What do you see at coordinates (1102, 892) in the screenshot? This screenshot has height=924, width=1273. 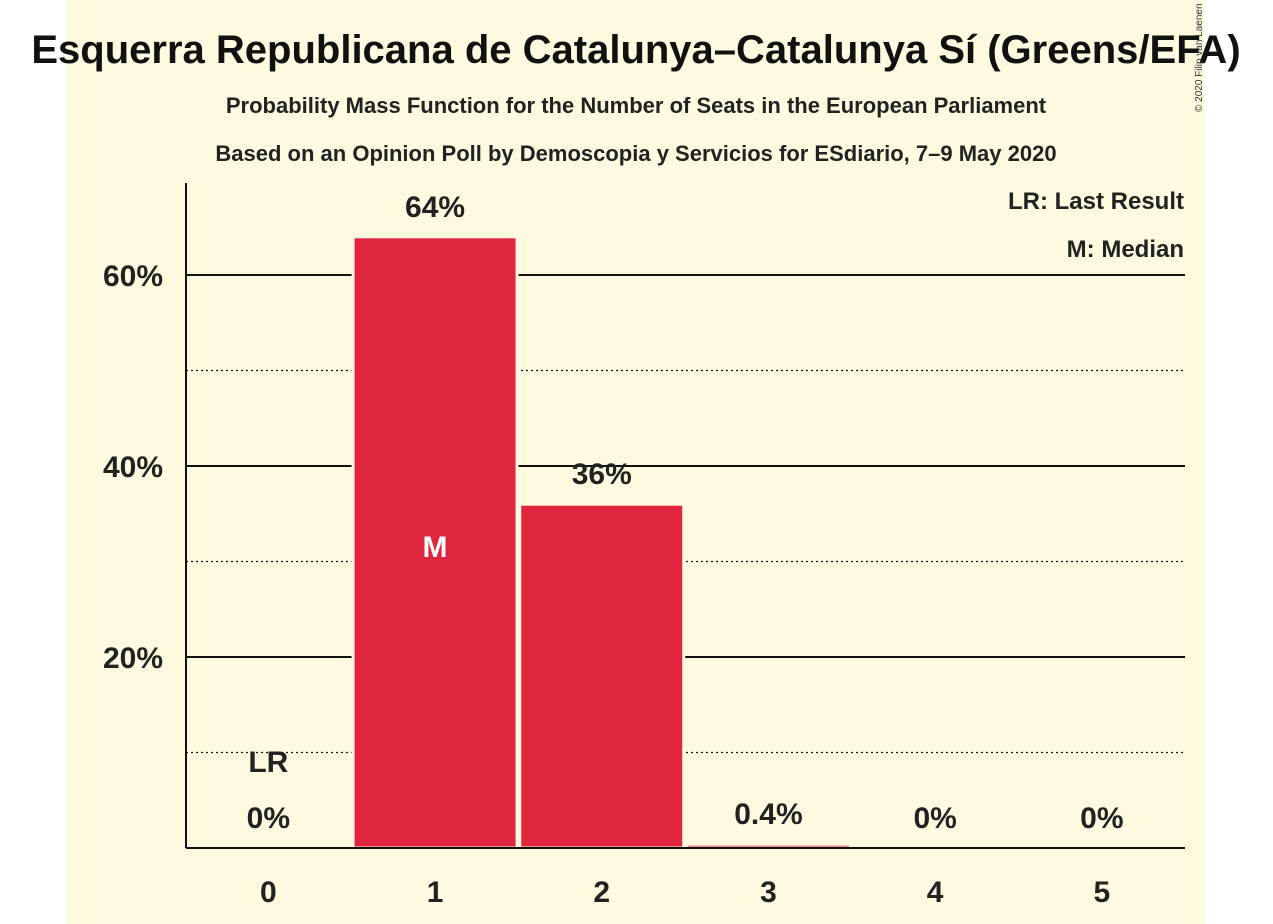 I see `x-tick-label: 5` at bounding box center [1102, 892].